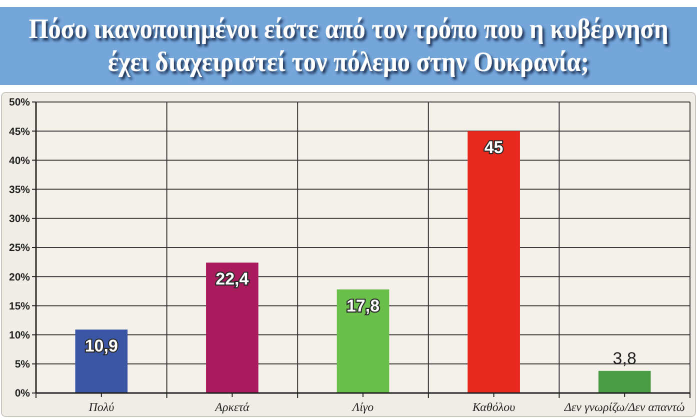 This screenshot has width=697, height=418. Describe the element at coordinates (232, 407) in the screenshot. I see `x-tick-label: Αρκετά` at that location.